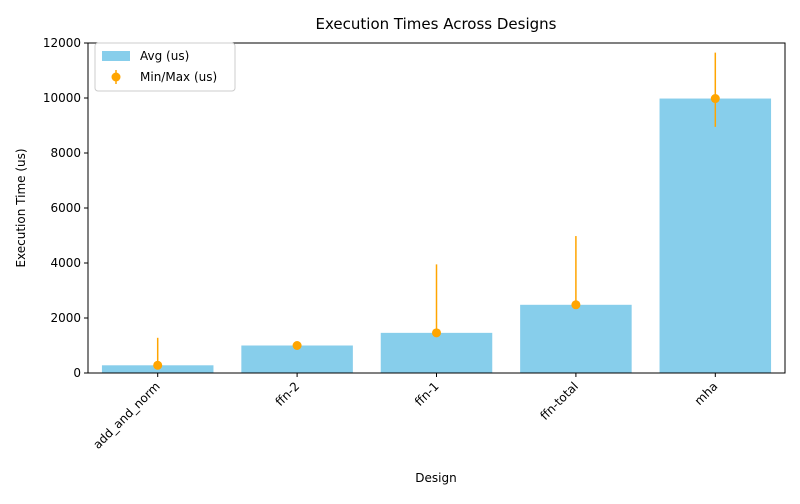  What do you see at coordinates (65, 318) in the screenshot?
I see `y-tick-label: 2000` at bounding box center [65, 318].